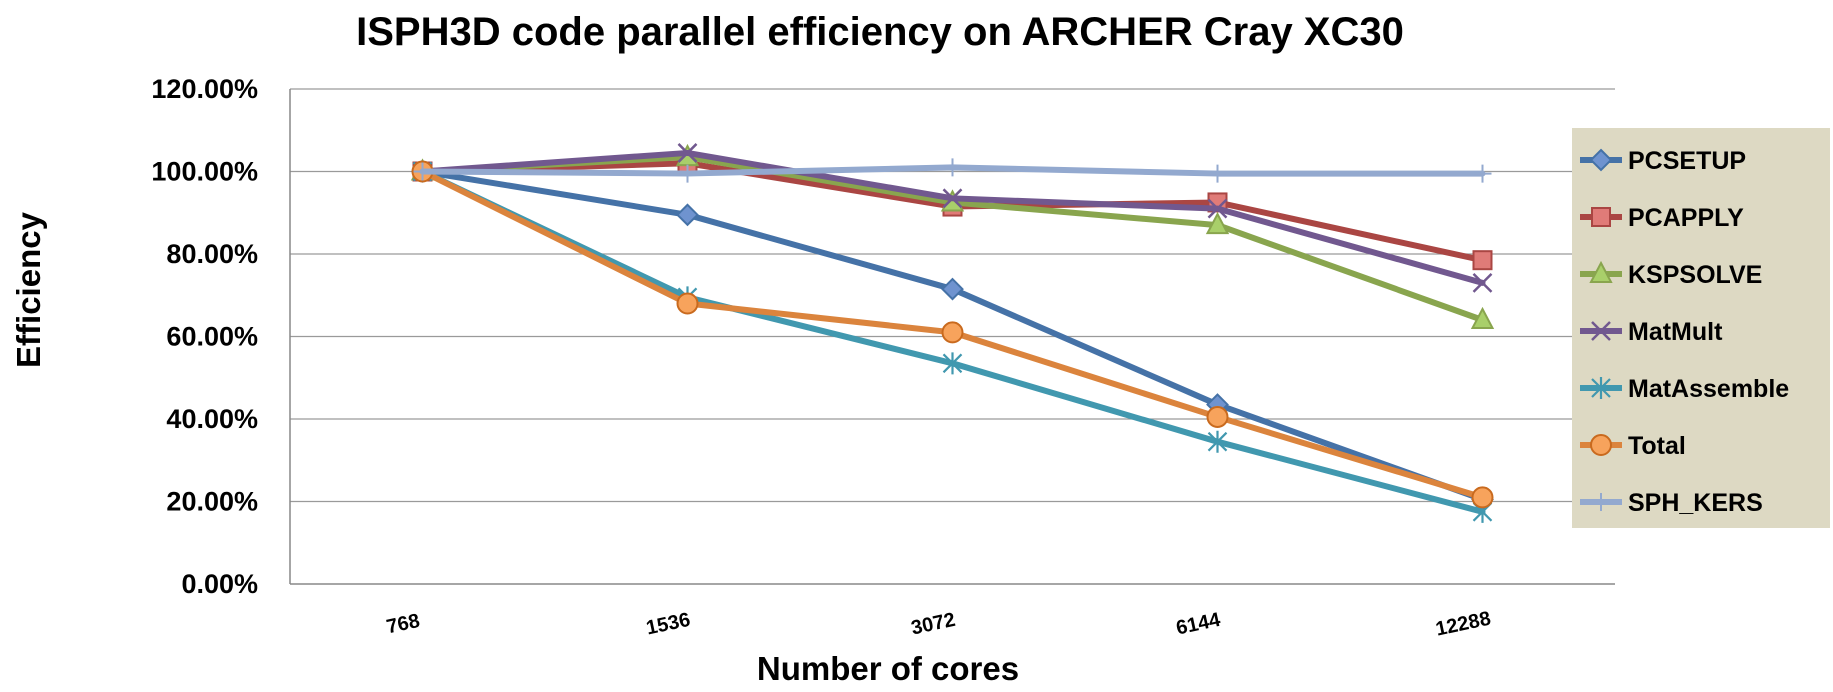  What do you see at coordinates (212, 337) in the screenshot?
I see `y-tick-label: 60.00%` at bounding box center [212, 337].